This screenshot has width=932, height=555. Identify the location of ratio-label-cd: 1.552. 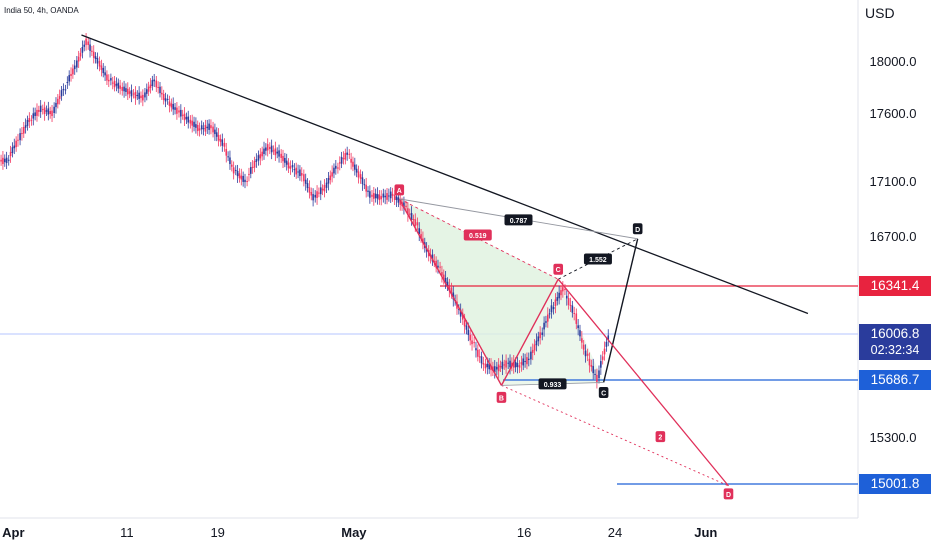
(598, 259).